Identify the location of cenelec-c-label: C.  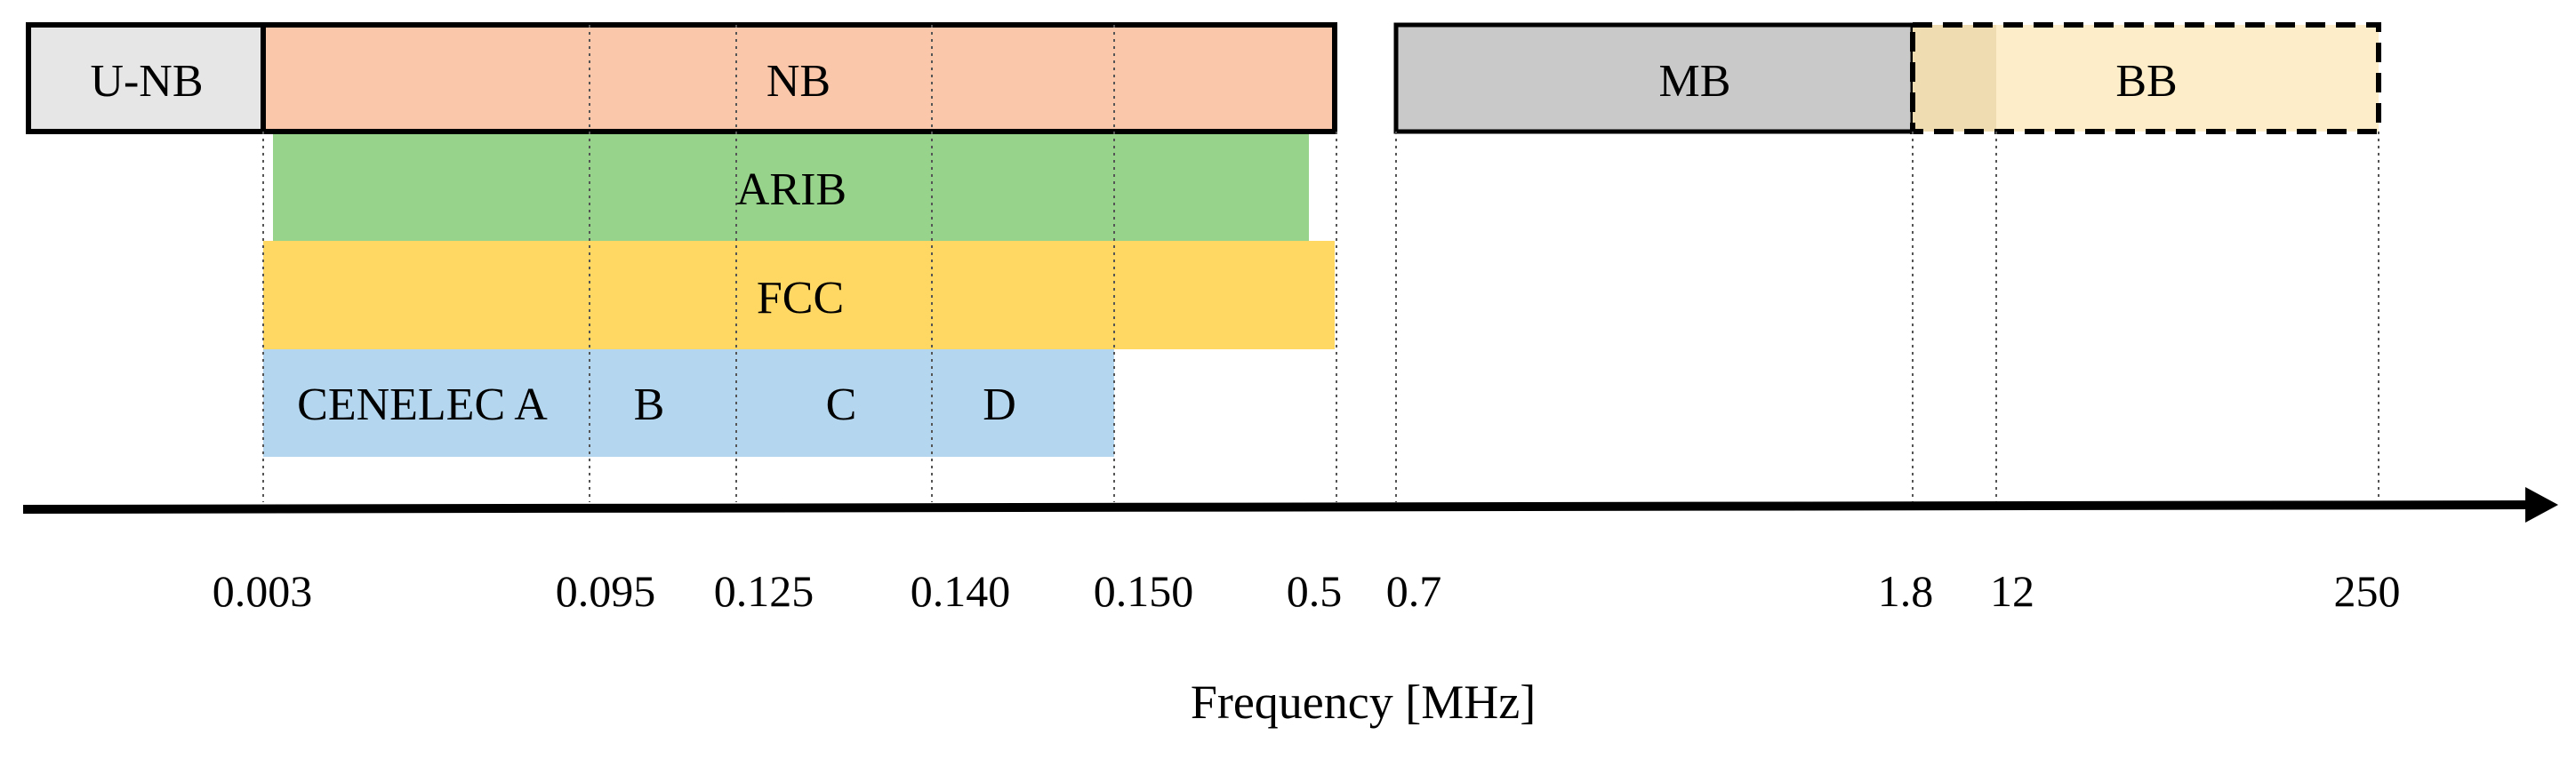
(841, 405).